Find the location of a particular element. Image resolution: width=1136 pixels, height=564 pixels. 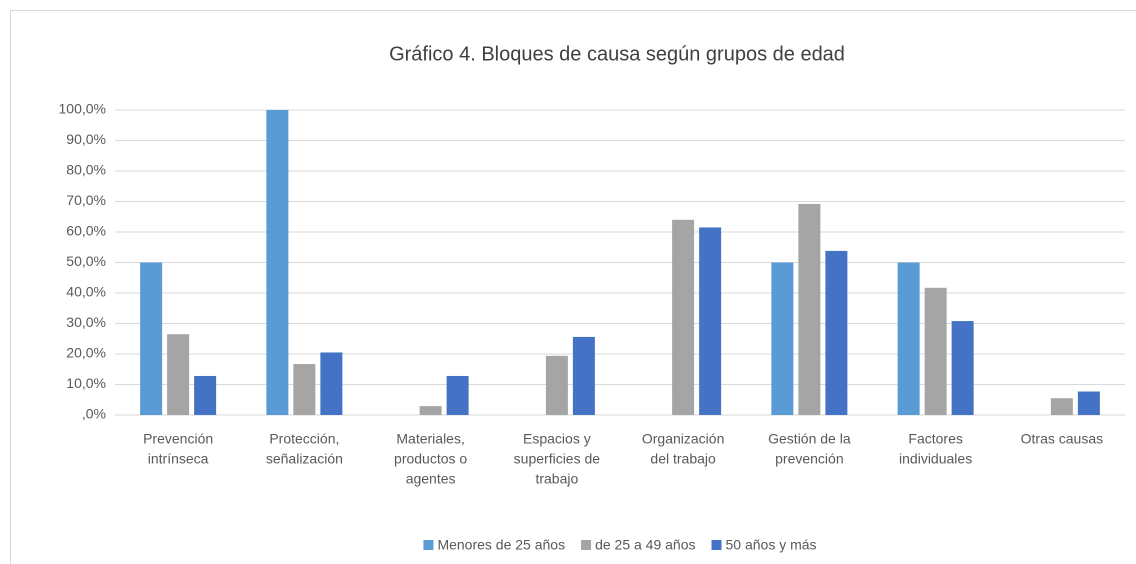

x-tick-label: prevención is located at coordinates (809, 459).